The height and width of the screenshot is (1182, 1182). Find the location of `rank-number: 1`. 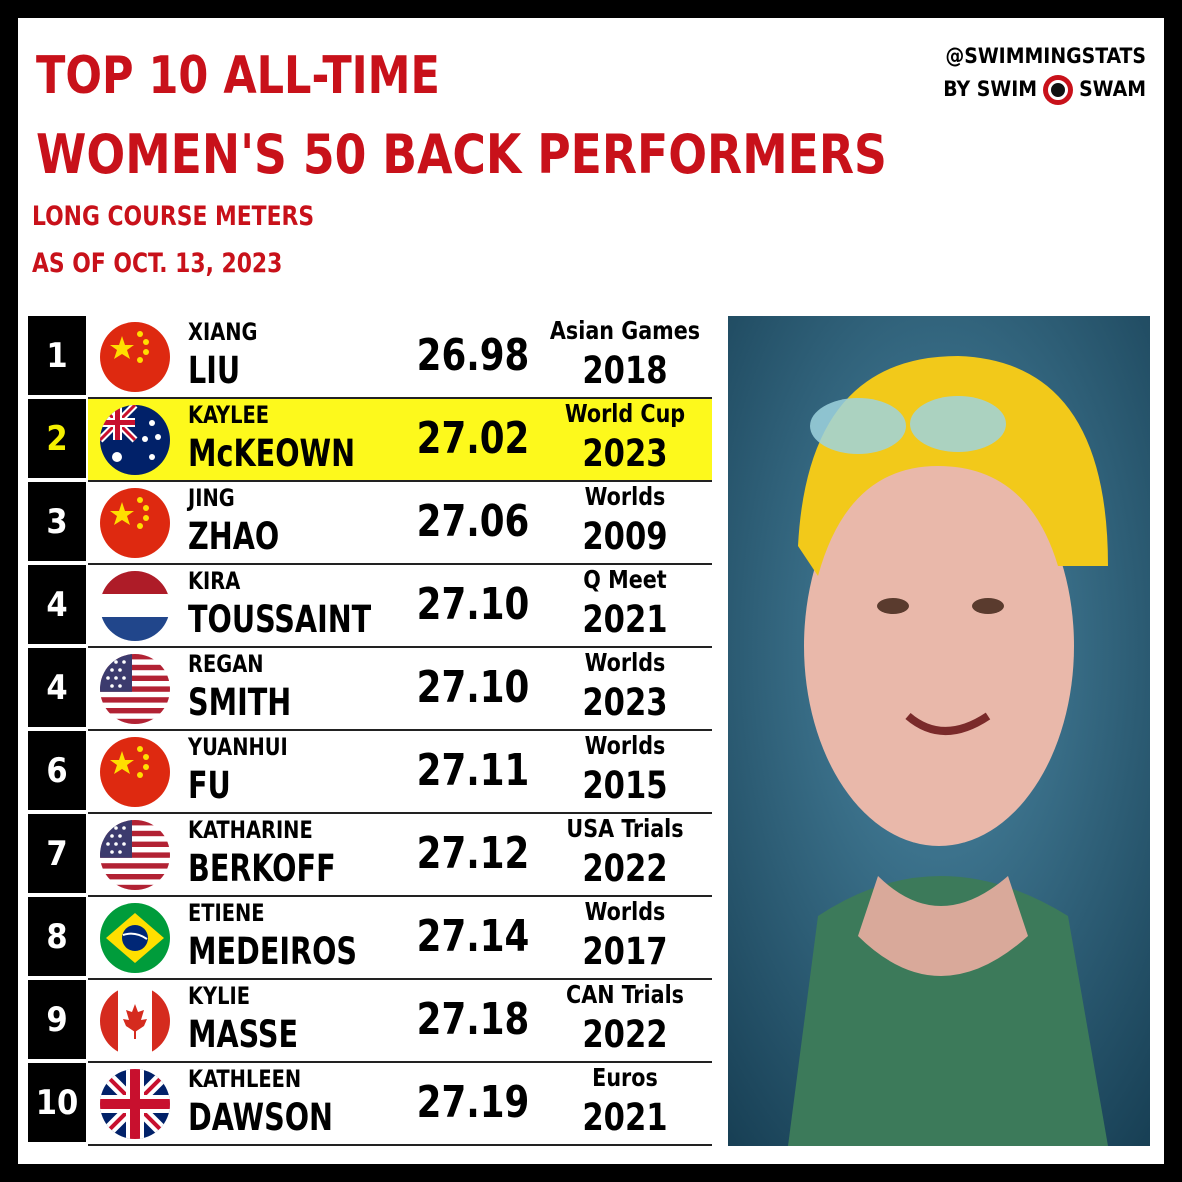

rank-number: 1 is located at coordinates (57, 355).